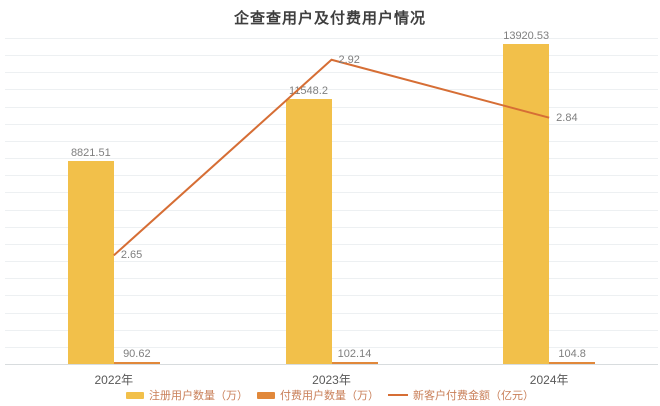 This screenshot has width=660, height=406. I want to click on line-point-label: 2.92, so click(349, 59).